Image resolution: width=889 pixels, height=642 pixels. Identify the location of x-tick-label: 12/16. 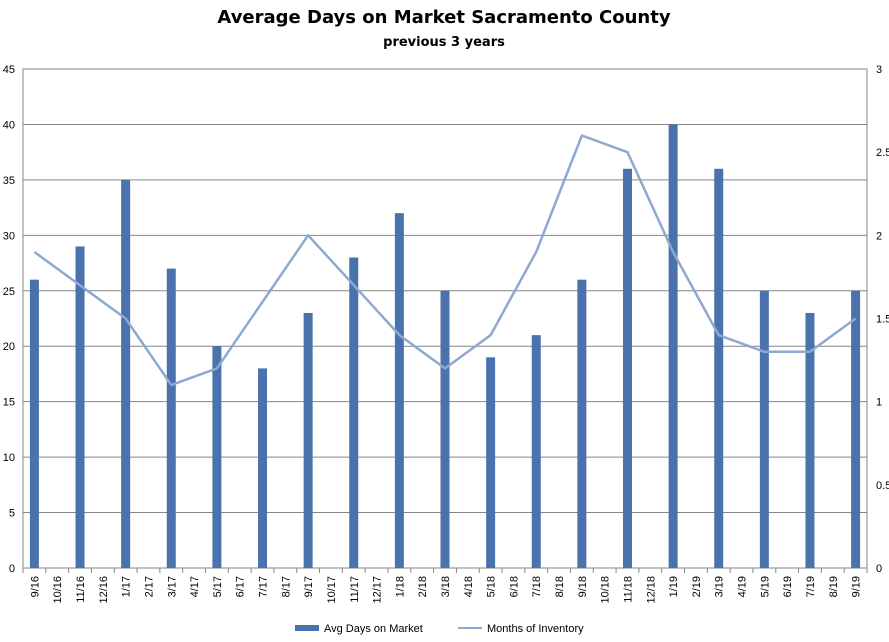
(104, 590).